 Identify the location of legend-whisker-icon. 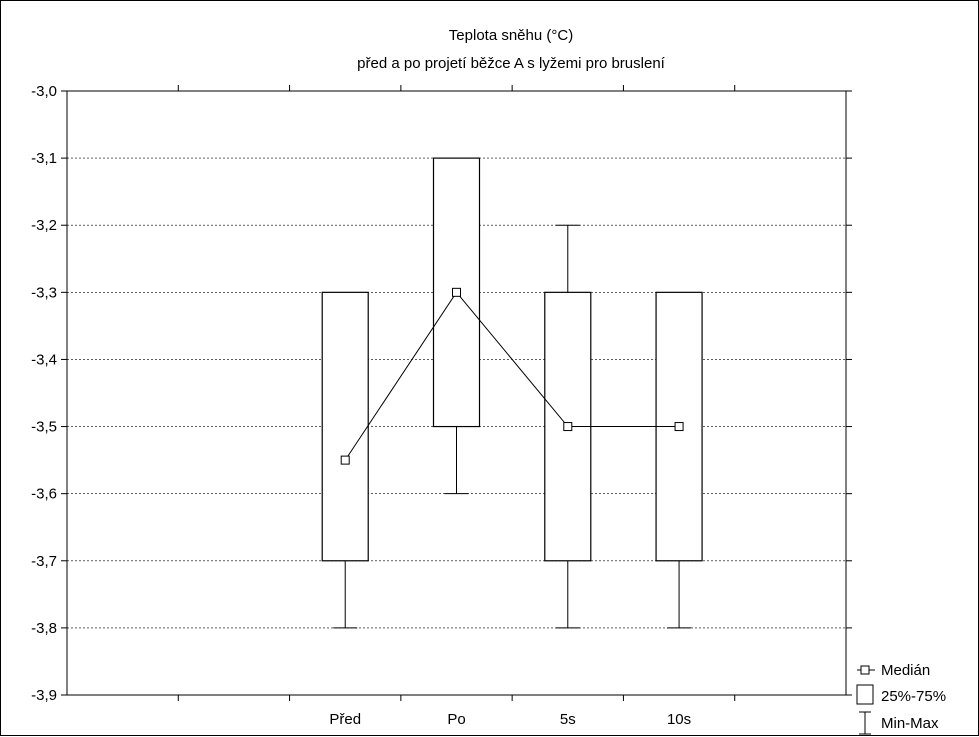
(865, 723).